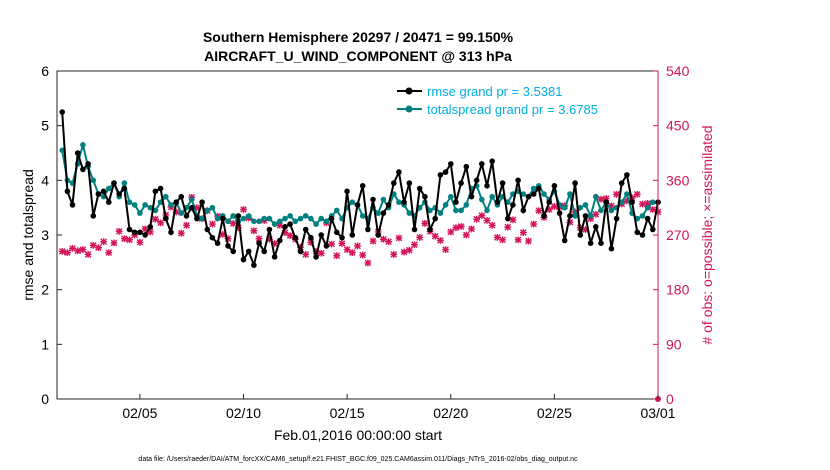  I want to click on y-left-tick-label: 5, so click(45, 126).